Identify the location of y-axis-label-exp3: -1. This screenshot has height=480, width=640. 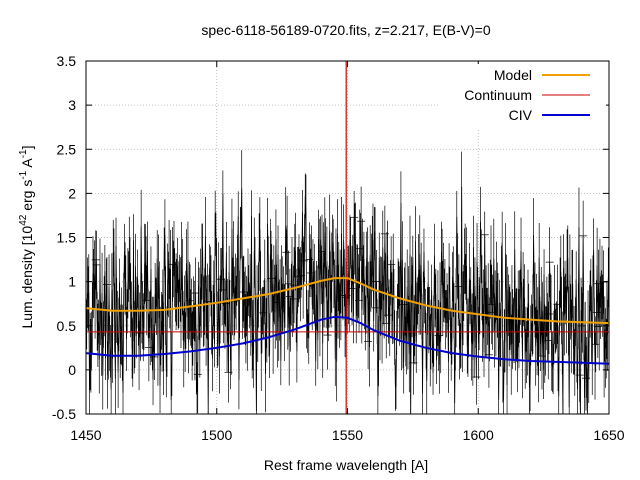
(23, 153).